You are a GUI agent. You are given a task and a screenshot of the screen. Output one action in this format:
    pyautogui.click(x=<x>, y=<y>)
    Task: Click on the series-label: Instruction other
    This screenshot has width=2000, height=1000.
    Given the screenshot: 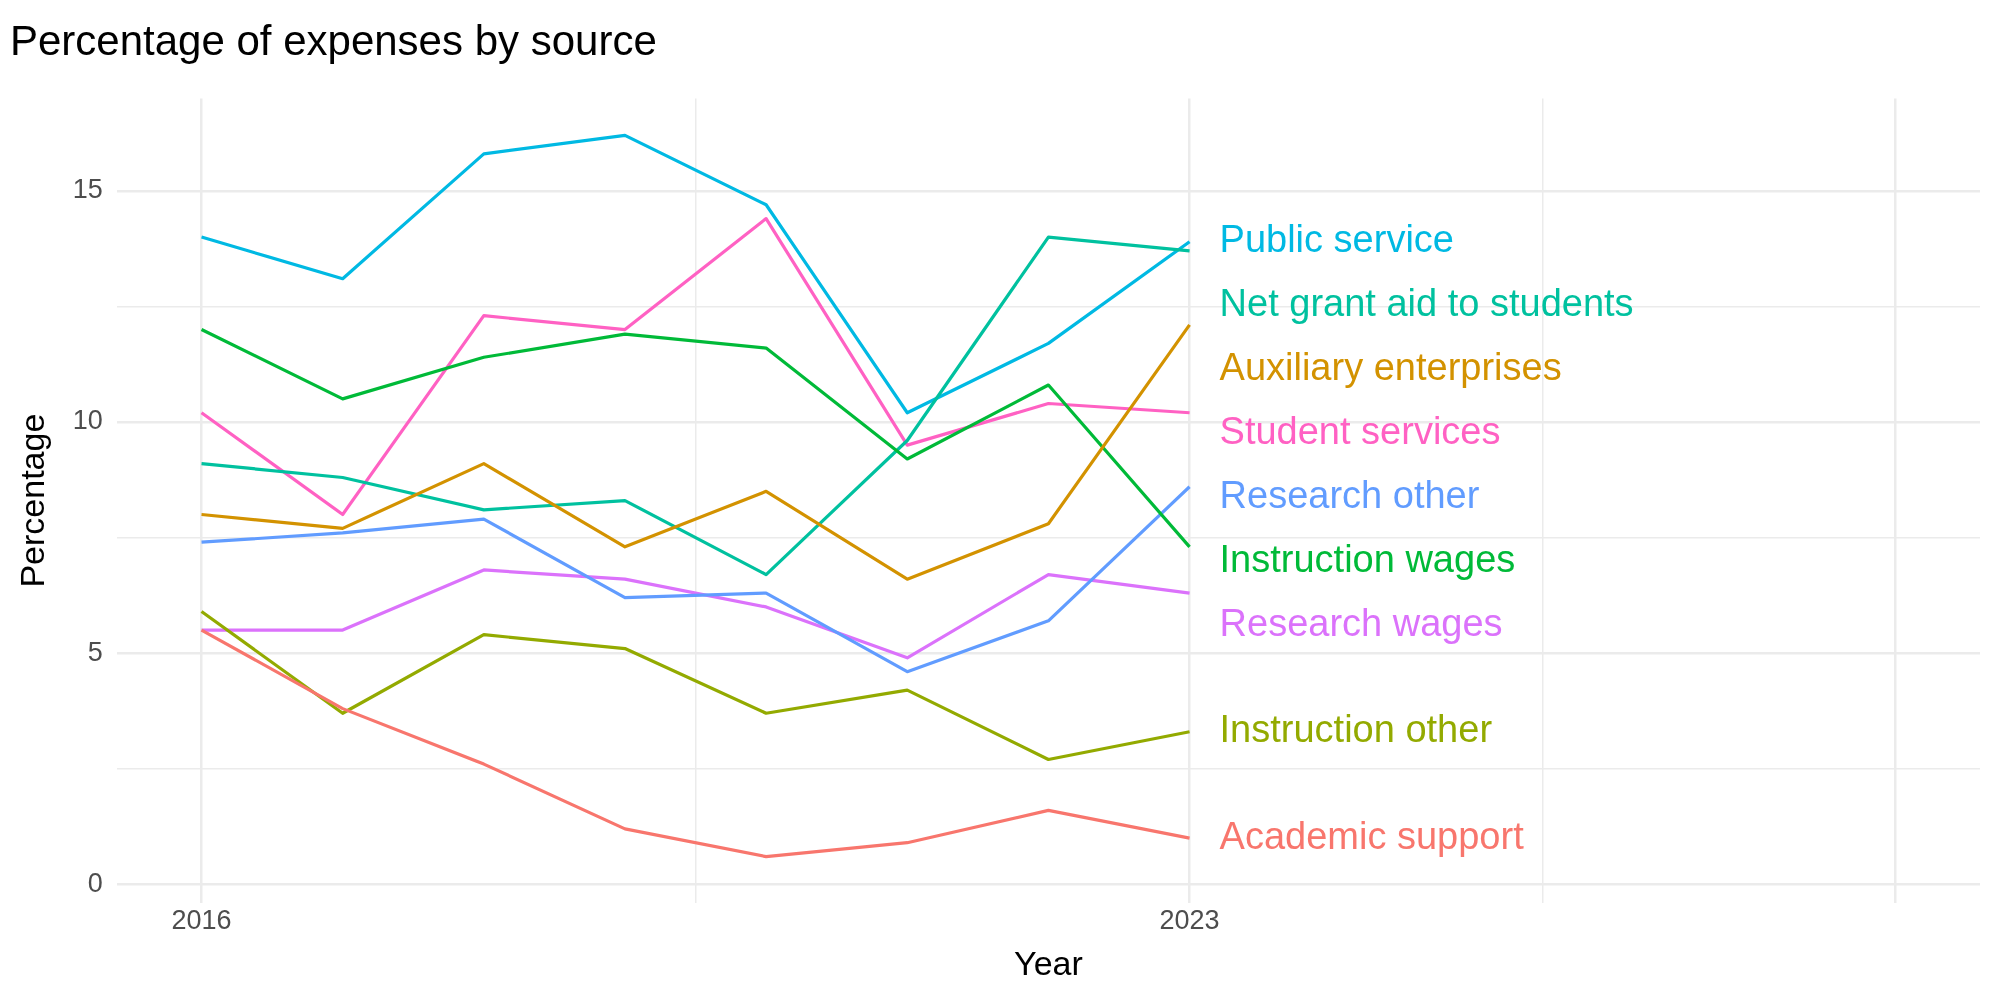 What is the action you would take?
    pyautogui.click(x=1356, y=729)
    